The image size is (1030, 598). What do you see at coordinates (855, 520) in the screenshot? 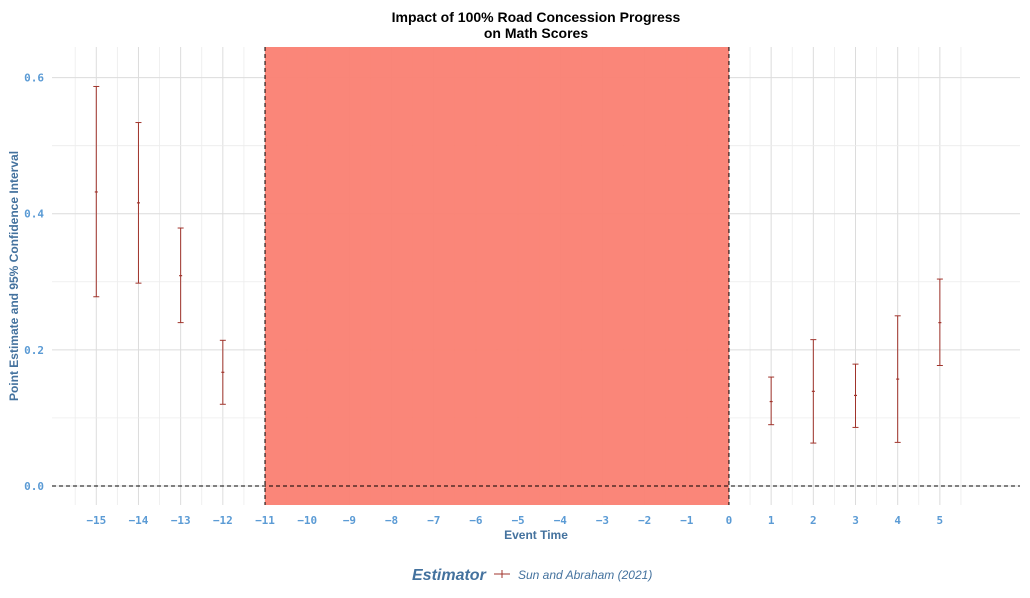
I see `x-tick-label: 3` at bounding box center [855, 520].